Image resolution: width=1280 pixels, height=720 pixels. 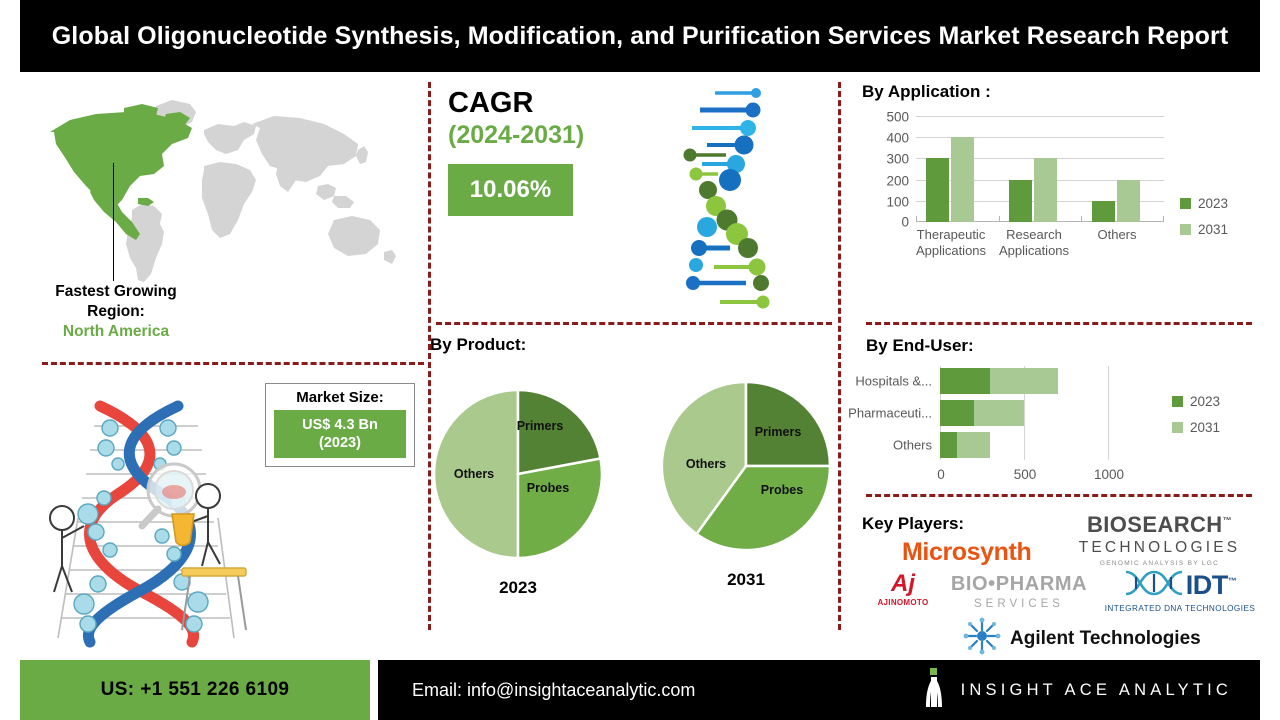 I want to click on eu-seg-hospitals-2023, so click(x=965, y=381).